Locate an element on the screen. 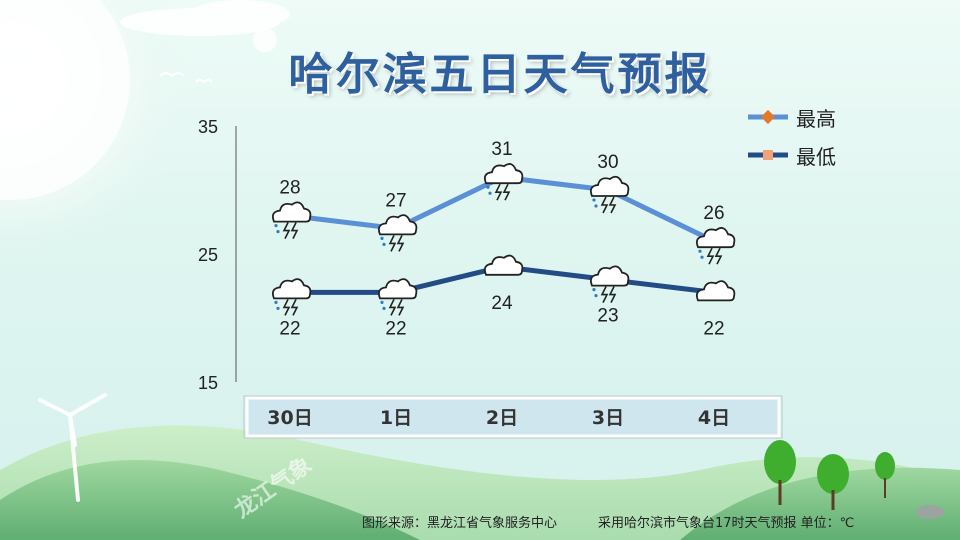 The height and width of the screenshot is (540, 960). footer-note: 采用哈尔滨市气象台17时天气预报 单位：℃ is located at coordinates (726, 523).